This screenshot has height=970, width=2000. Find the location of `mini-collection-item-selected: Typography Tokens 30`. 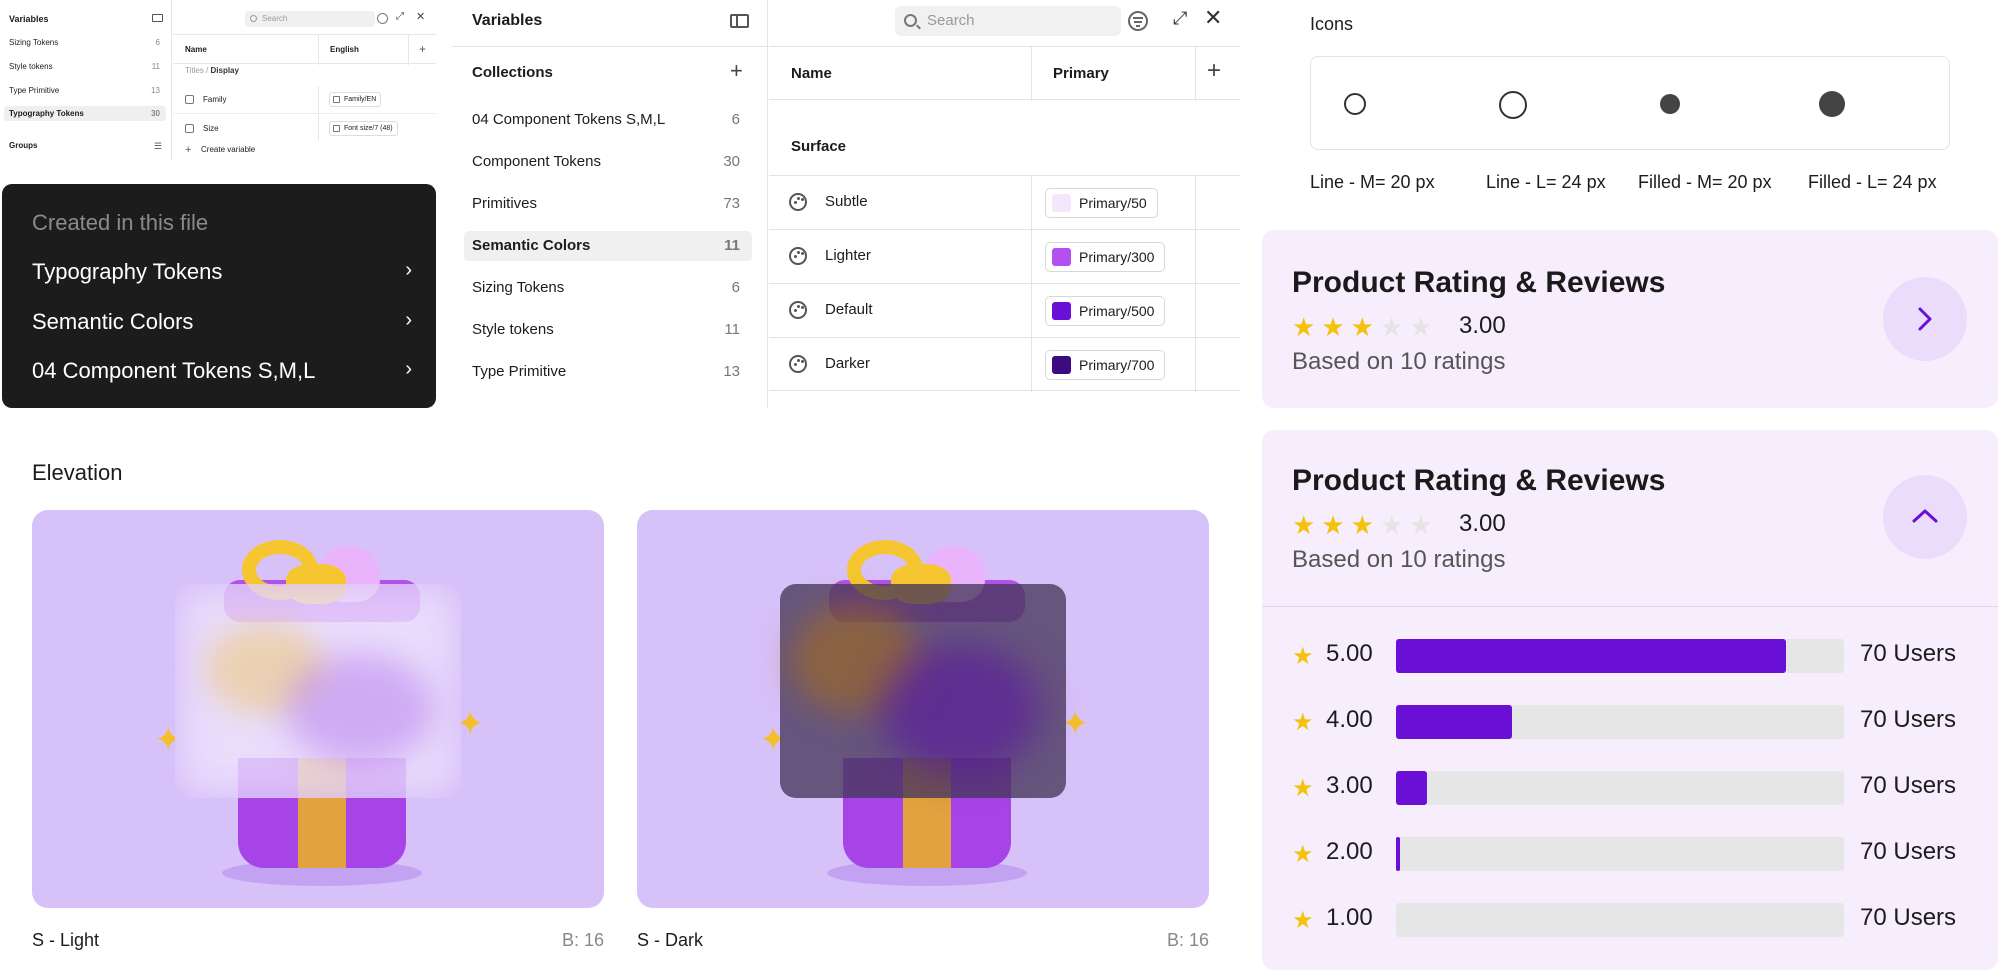

mini-collection-item-selected: Typography Tokens 30 is located at coordinates (85, 113).